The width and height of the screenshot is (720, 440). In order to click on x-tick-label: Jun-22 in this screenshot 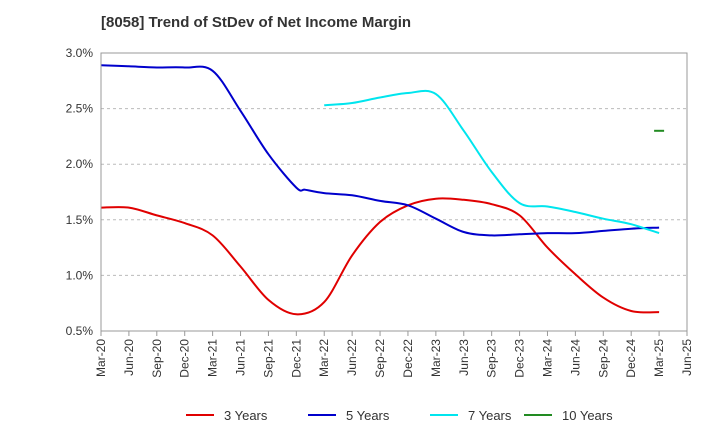, I will do `click(352, 357)`.